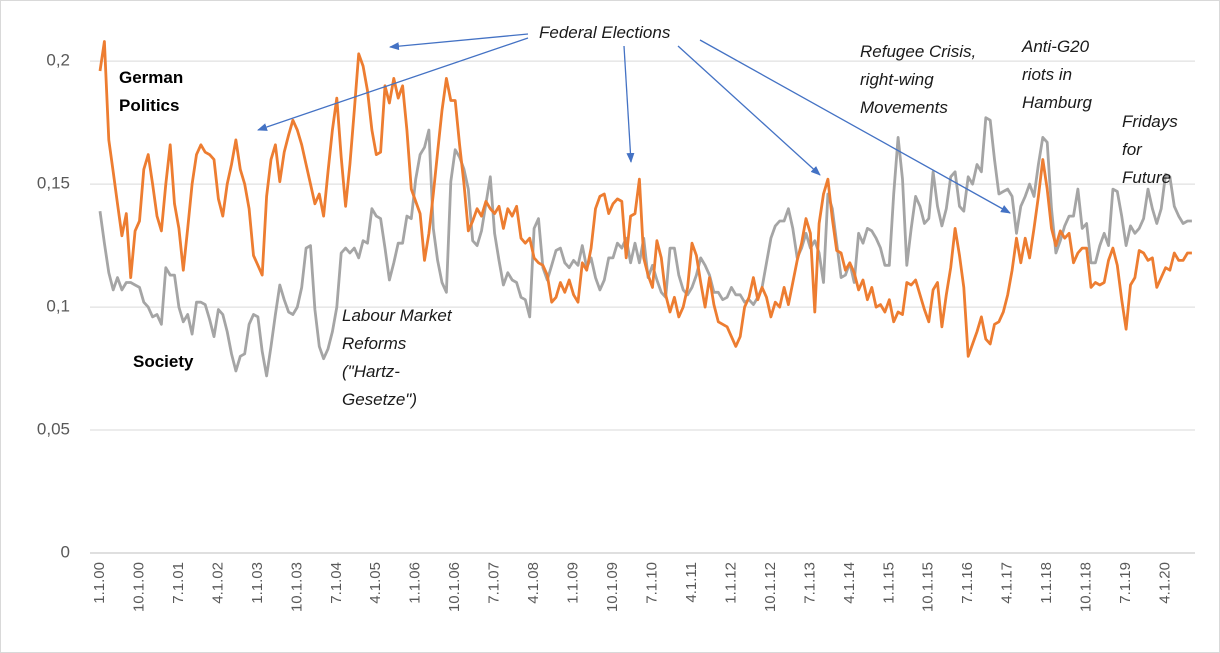 This screenshot has width=1220, height=653. Describe the element at coordinates (1125, 583) in the screenshot. I see `x-tick-label: 7.1.19` at that location.